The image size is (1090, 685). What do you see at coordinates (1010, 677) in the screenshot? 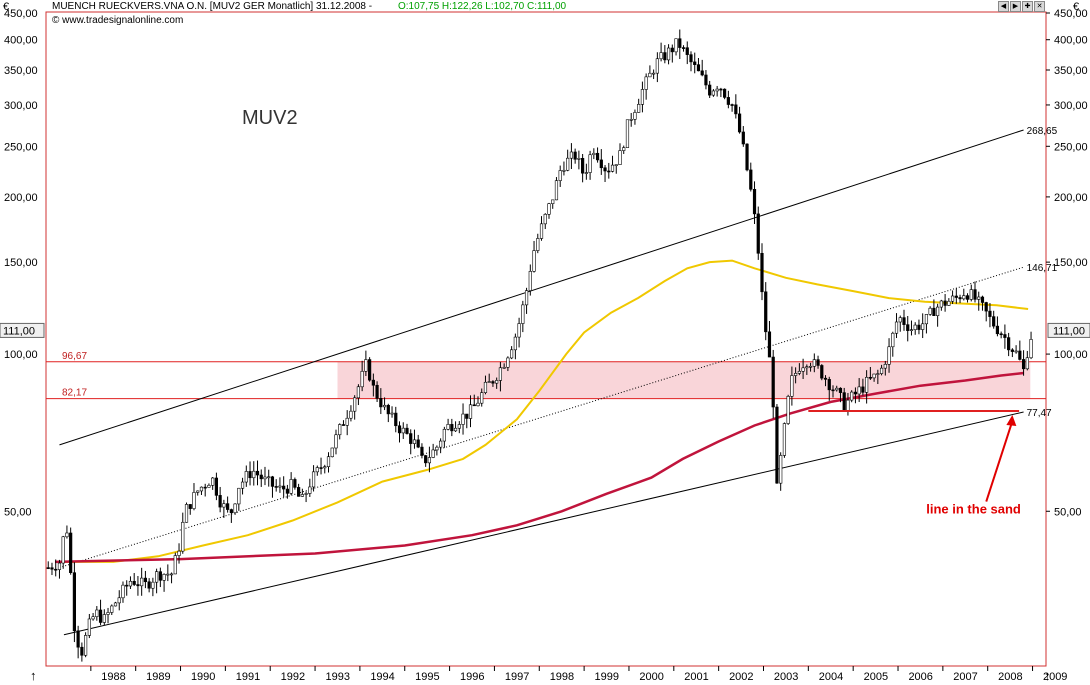
I see `x-tick-20: 2008` at bounding box center [1010, 677].